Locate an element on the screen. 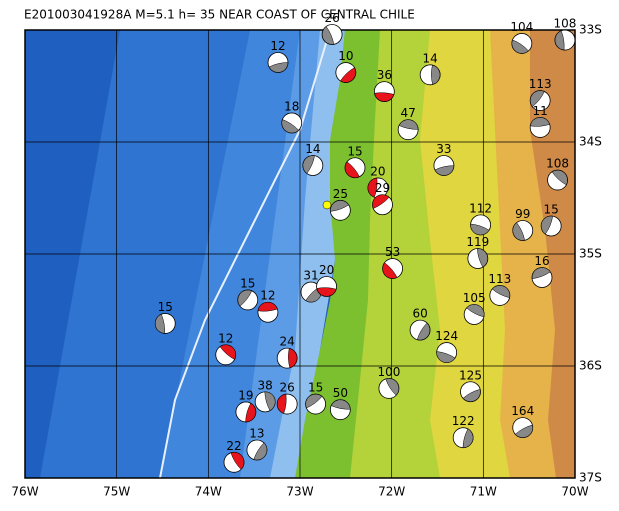 Image resolution: width=619 pixels, height=511 pixels. depth-label: 100 is located at coordinates (388, 372).